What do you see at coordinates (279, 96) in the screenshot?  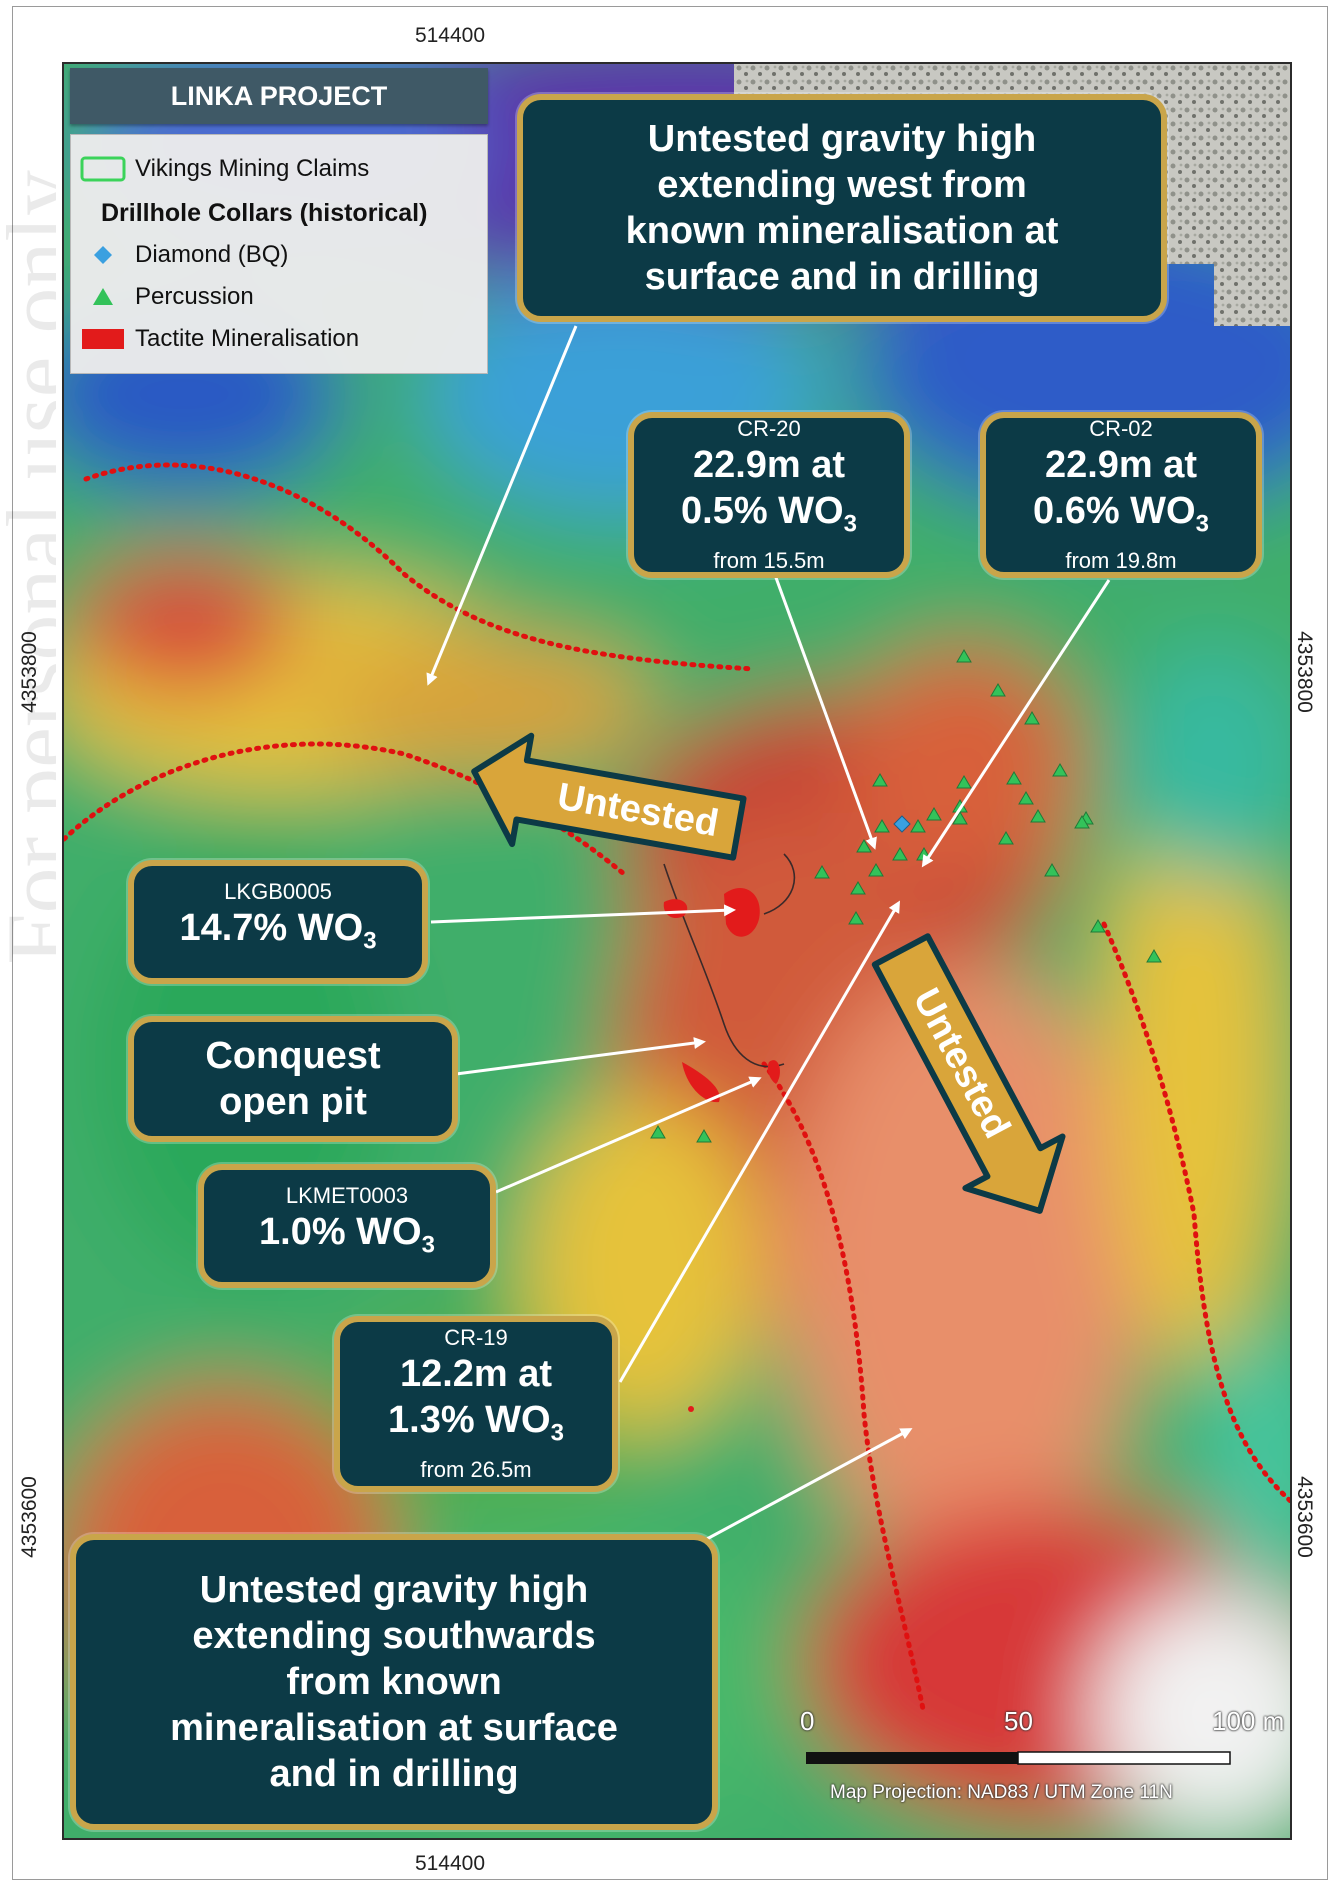 I see `legend-title: LINKA PROJECT` at bounding box center [279, 96].